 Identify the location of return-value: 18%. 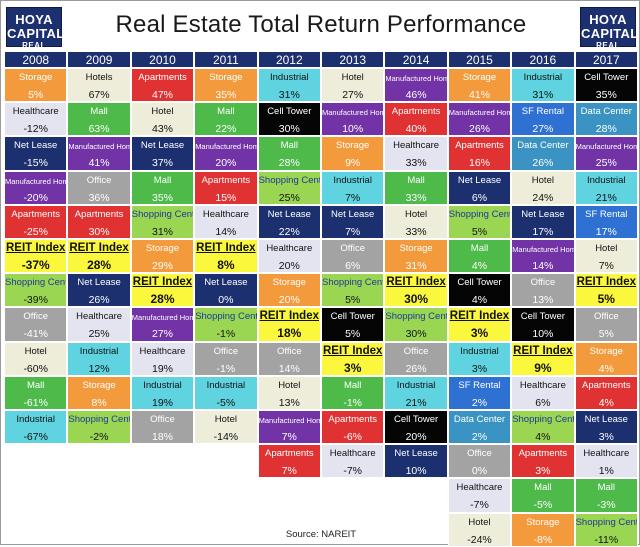
(289, 333).